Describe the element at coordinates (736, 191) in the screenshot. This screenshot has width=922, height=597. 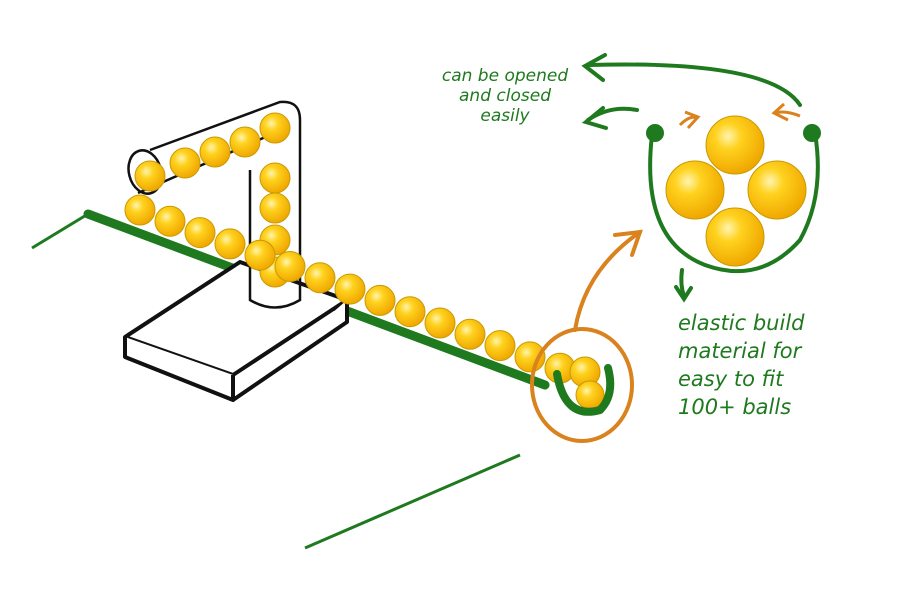
I see `detail-balls` at that location.